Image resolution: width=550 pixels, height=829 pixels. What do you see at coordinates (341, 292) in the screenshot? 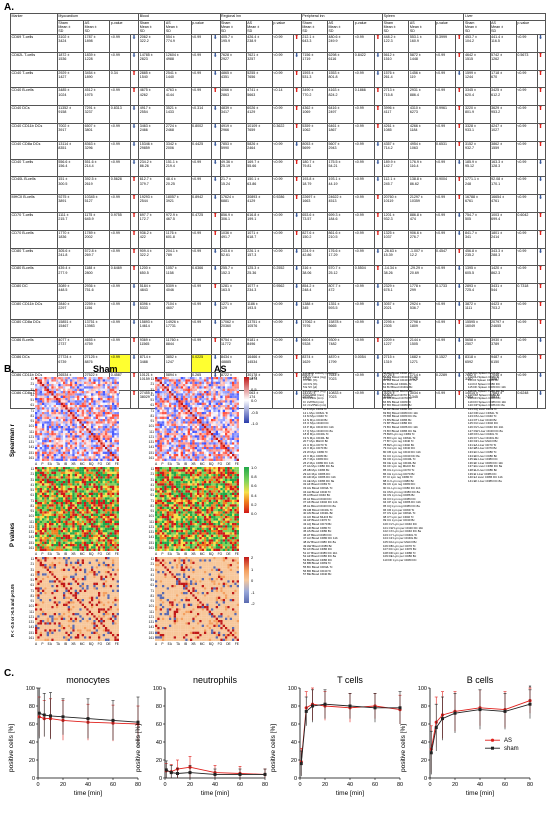
I see `as-cell: 807.7 ± 472` at bounding box center [341, 292].